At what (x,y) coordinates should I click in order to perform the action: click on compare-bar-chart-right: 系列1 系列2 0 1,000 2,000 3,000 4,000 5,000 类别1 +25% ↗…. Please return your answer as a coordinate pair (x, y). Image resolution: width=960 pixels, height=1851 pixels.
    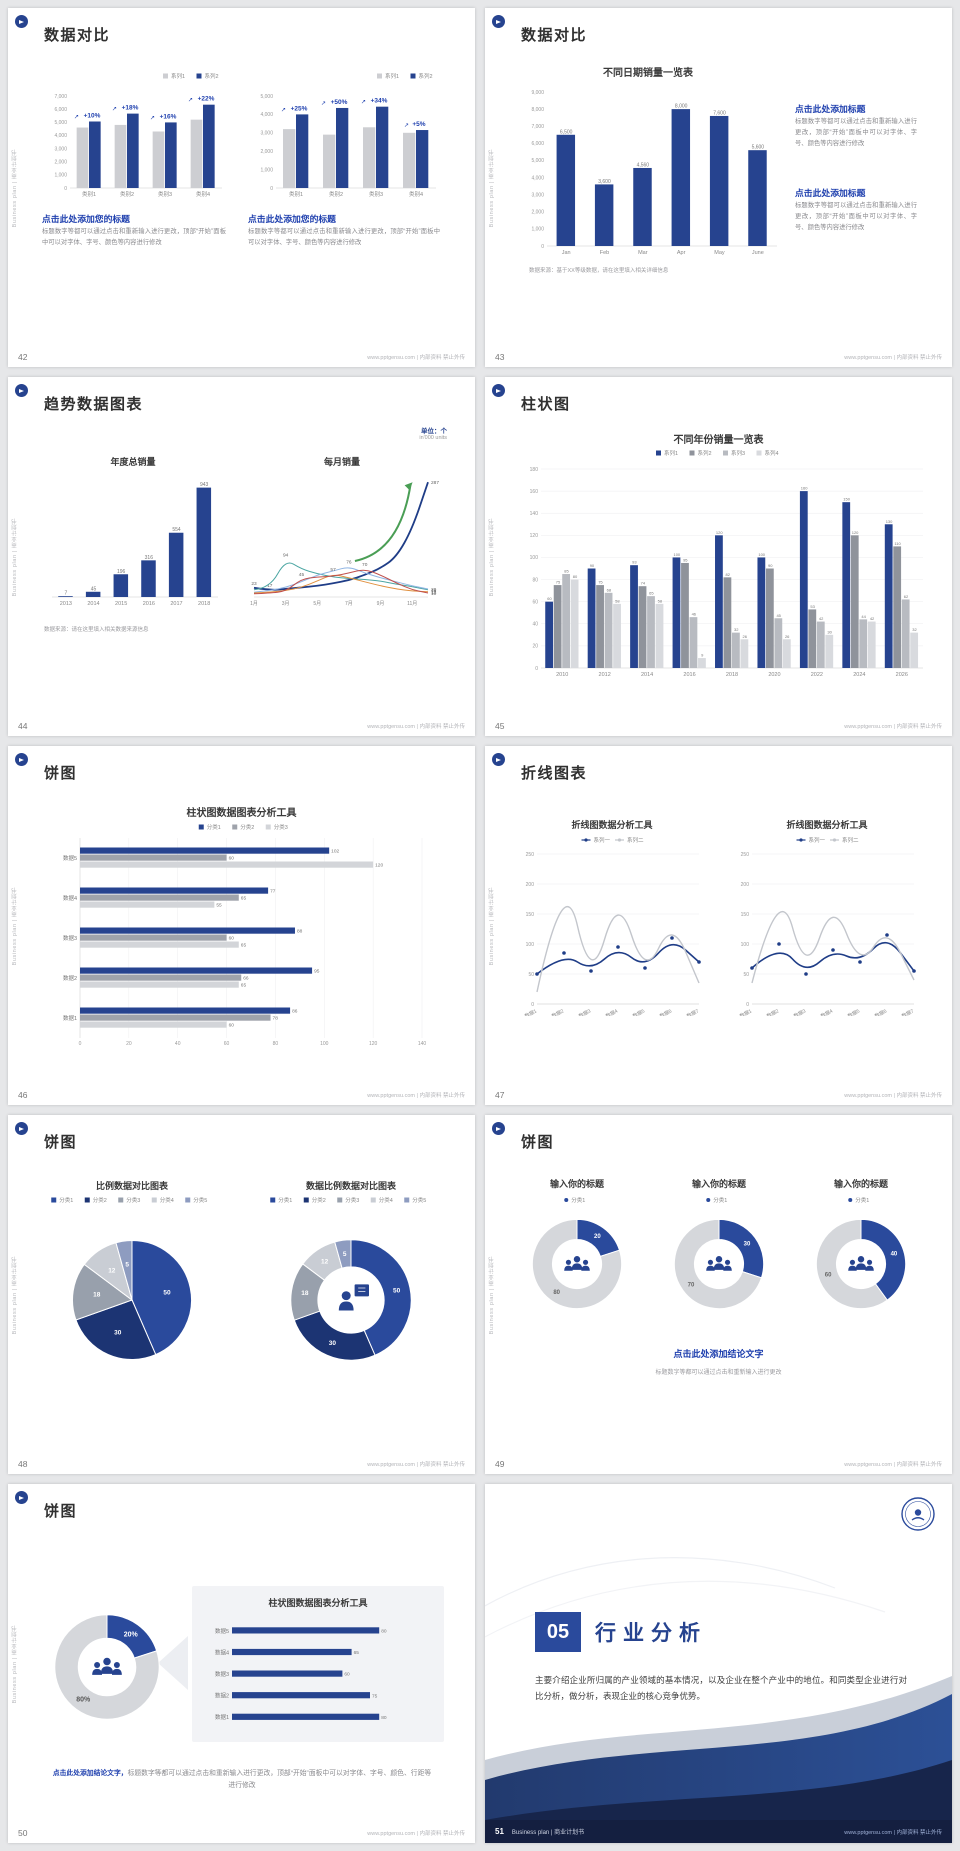
    Looking at the image, I should click on (344, 134).